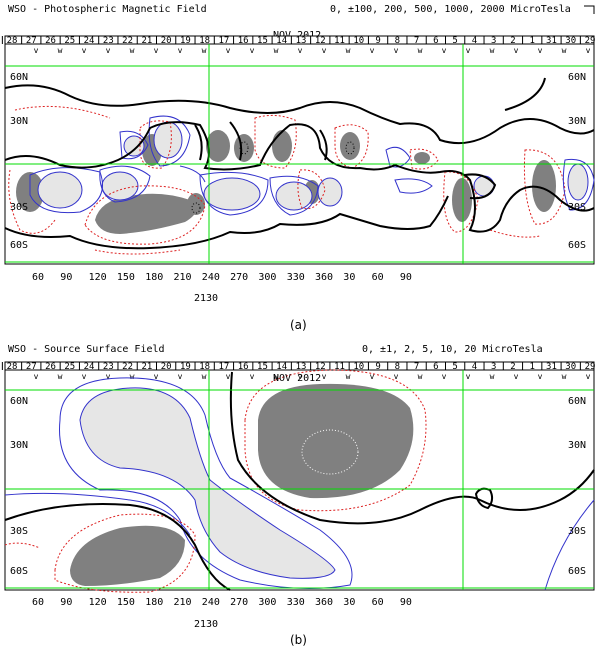 The height and width of the screenshot is (649, 600). What do you see at coordinates (416, 367) in the screenshot?
I see `panel-b-day-label: 7` at bounding box center [416, 367].